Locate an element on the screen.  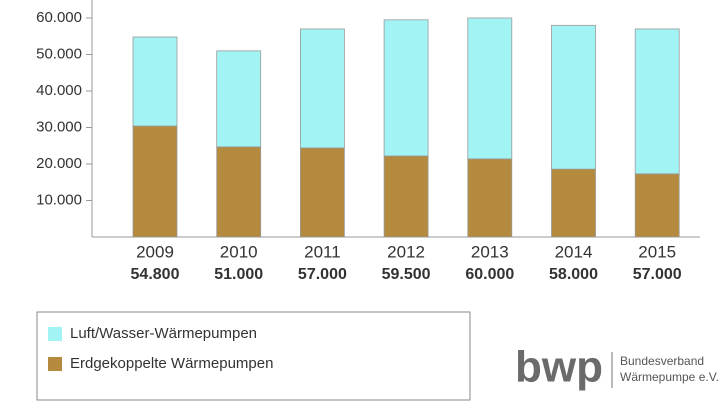
y-tick-label: 10.000 is located at coordinates (59, 199).